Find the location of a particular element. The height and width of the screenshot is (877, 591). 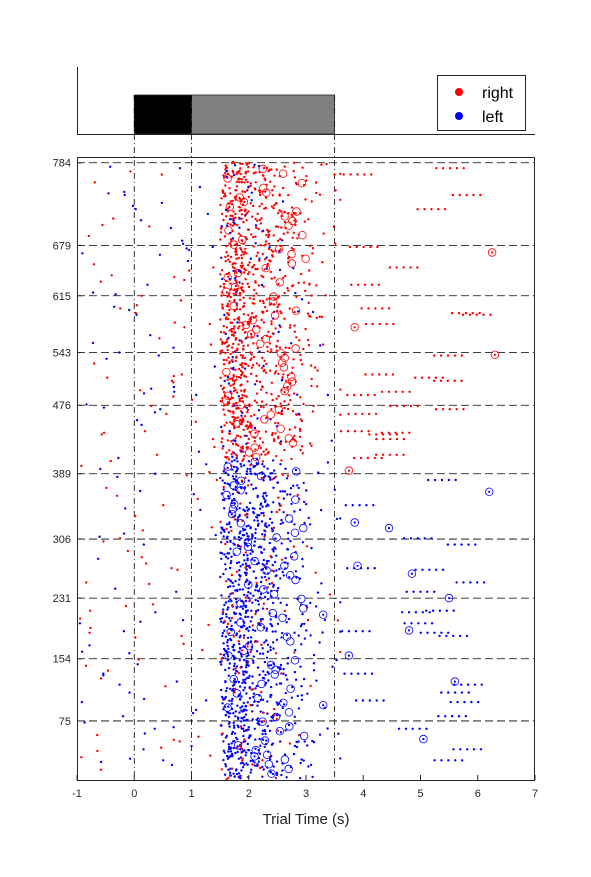

y-tick-label-4: 389 is located at coordinates (62, 475).